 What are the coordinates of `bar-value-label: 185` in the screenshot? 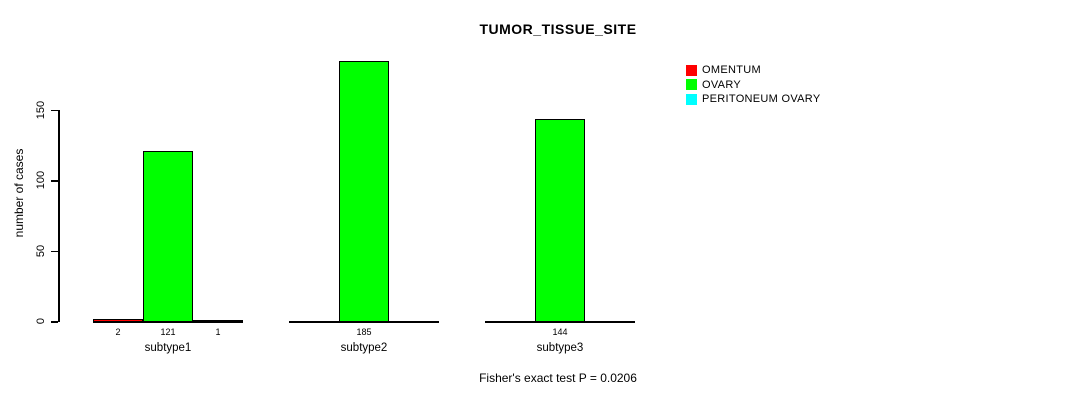 It's located at (364, 332).